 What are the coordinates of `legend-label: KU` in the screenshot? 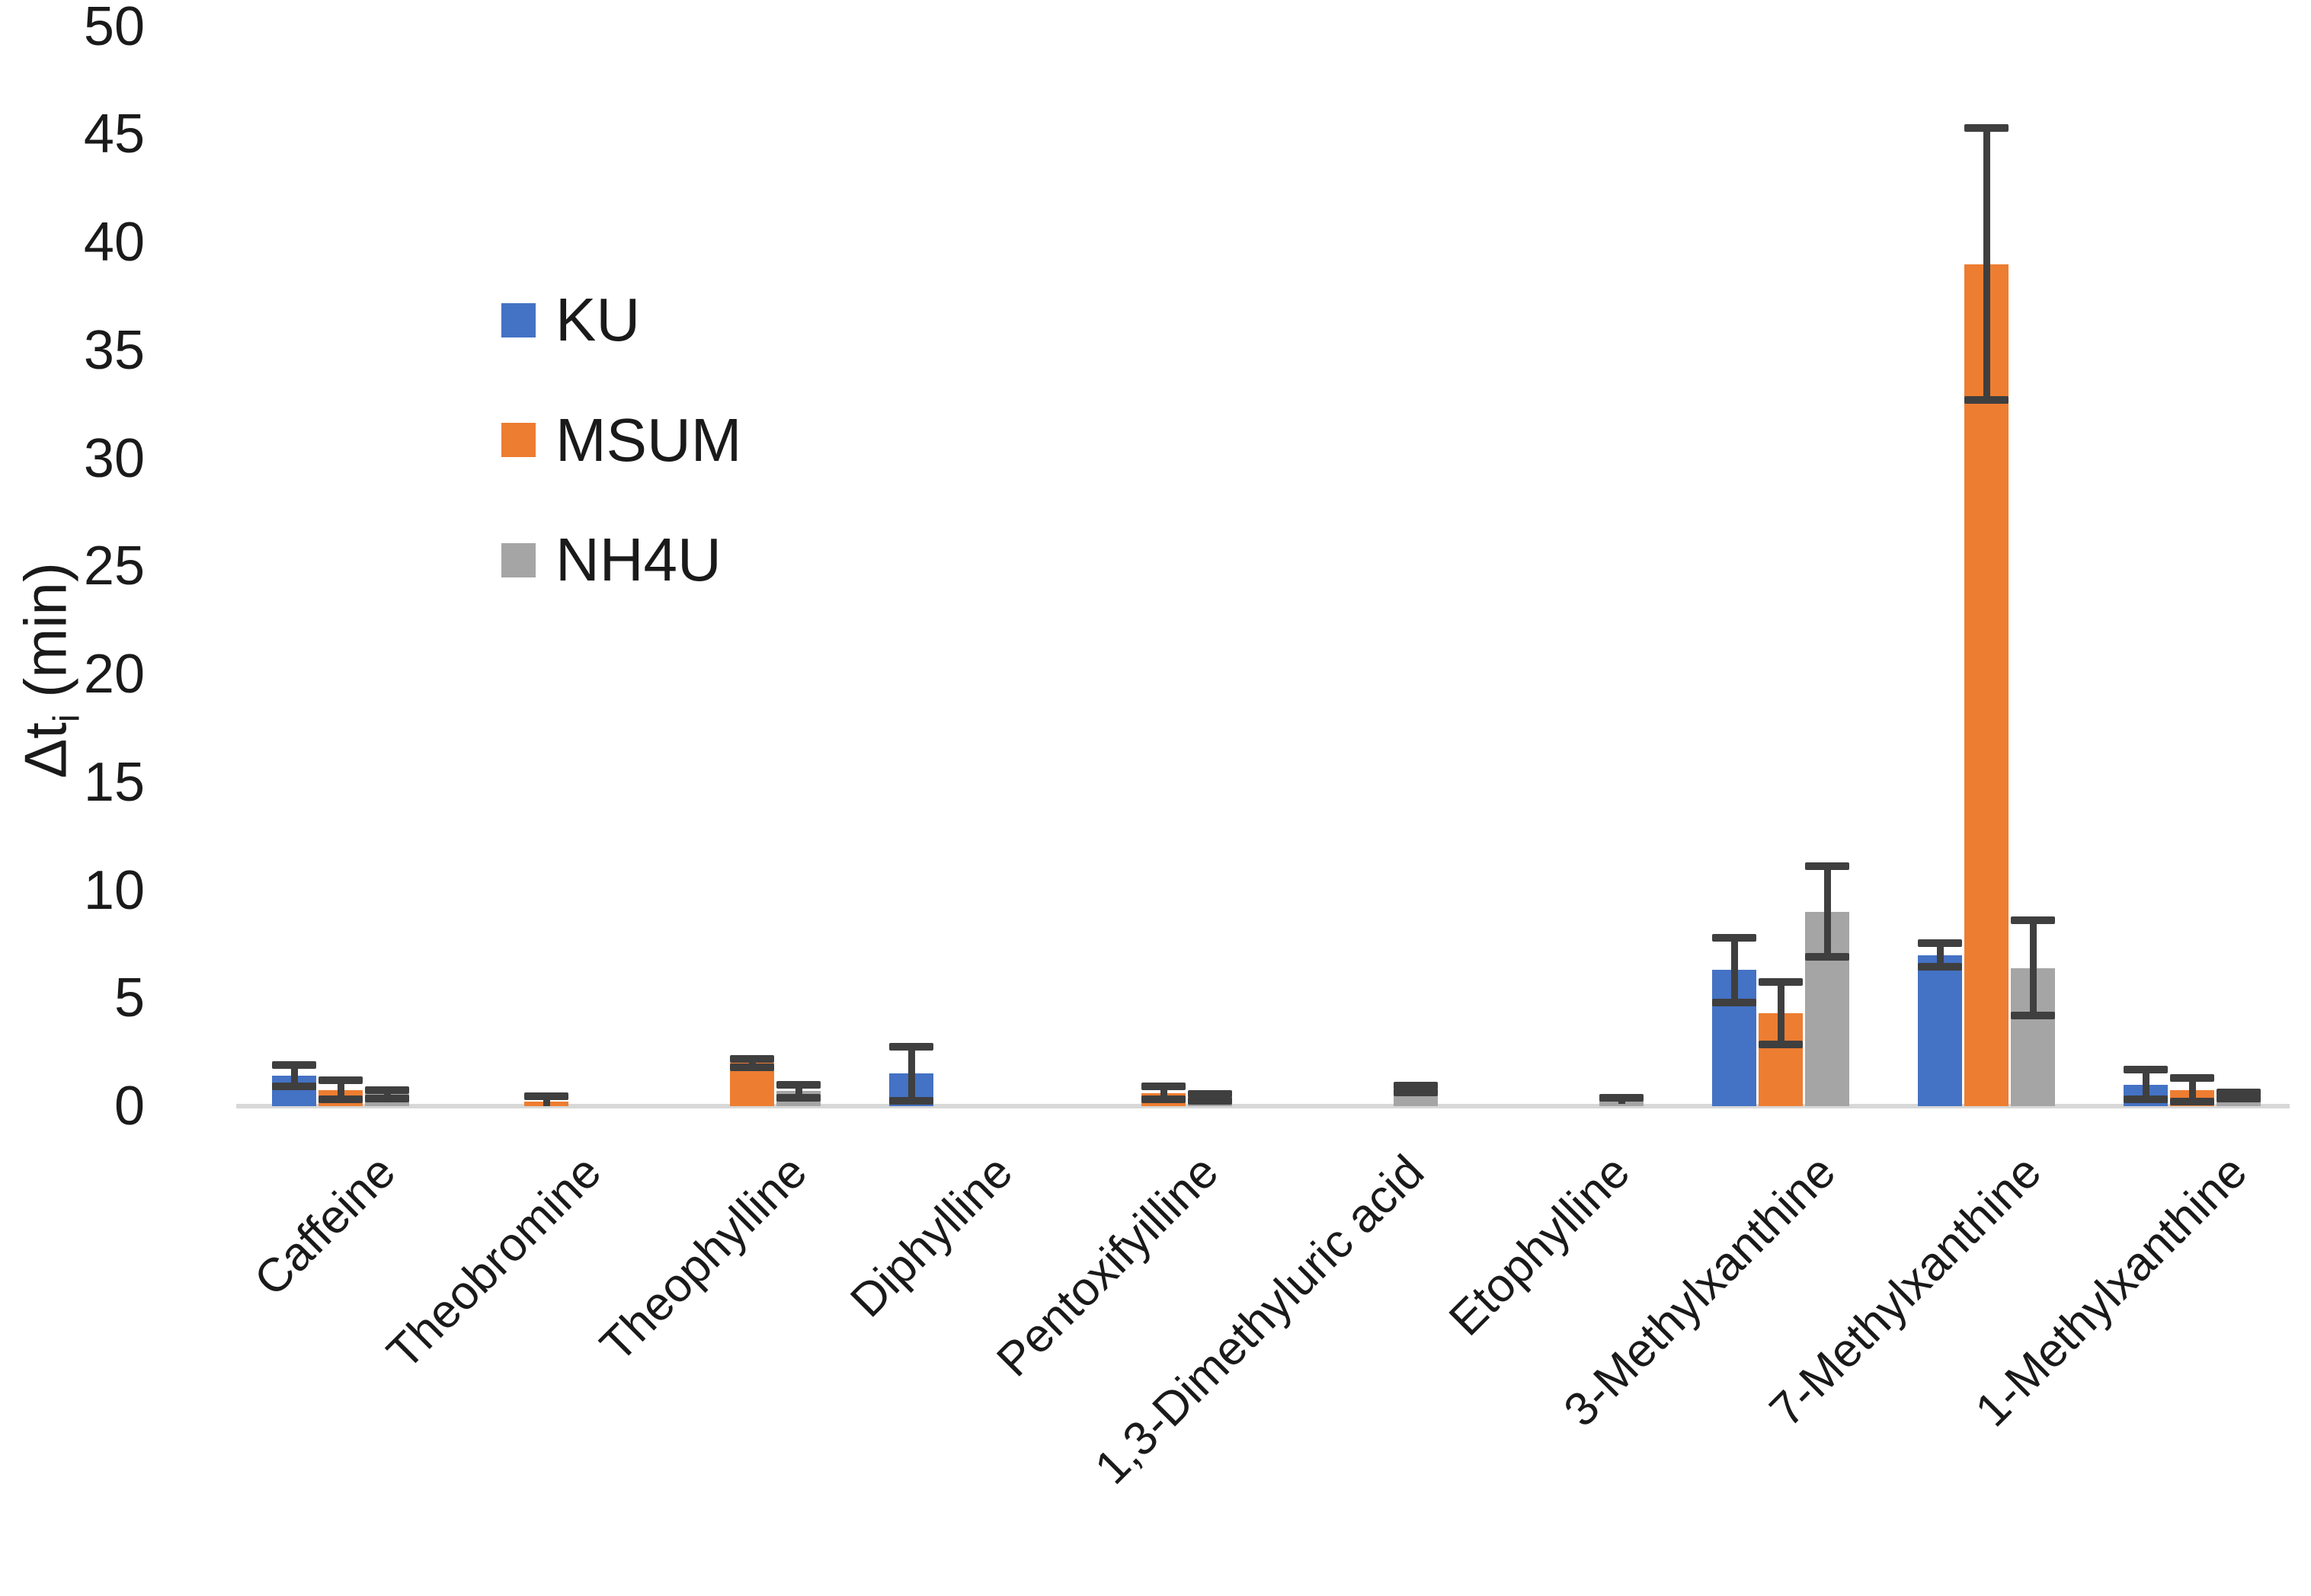 It's located at (598, 319).